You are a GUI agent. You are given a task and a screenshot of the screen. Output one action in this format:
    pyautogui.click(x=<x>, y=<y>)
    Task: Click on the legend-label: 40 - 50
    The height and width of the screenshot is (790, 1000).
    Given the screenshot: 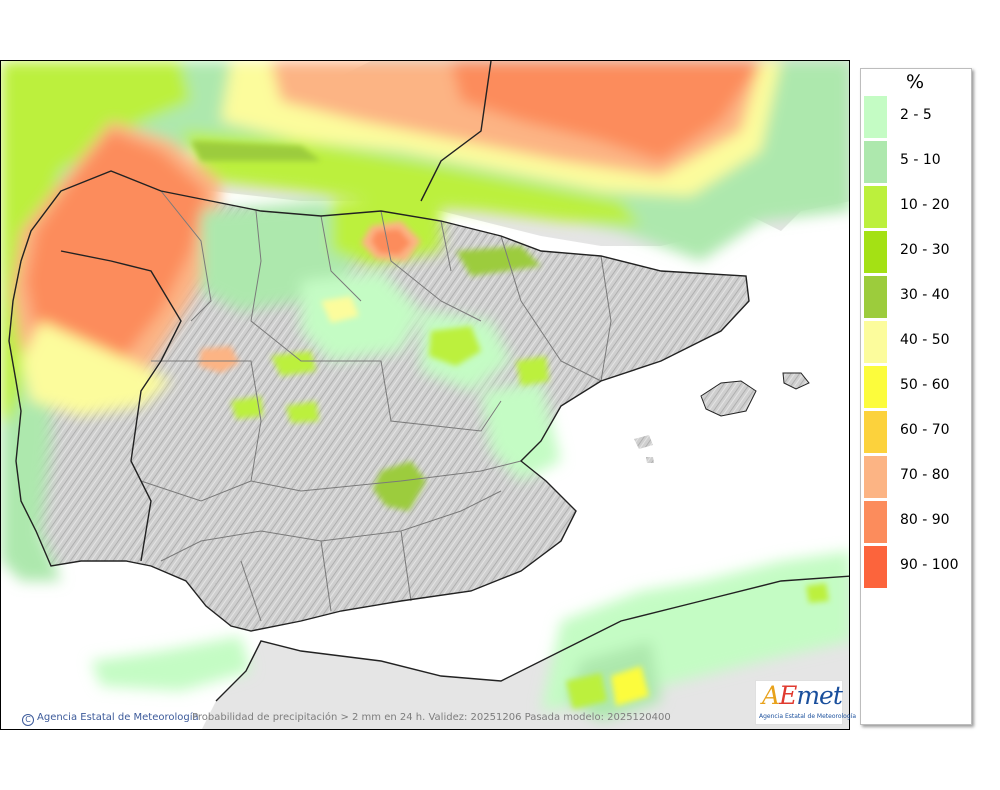 What is the action you would take?
    pyautogui.click(x=925, y=340)
    